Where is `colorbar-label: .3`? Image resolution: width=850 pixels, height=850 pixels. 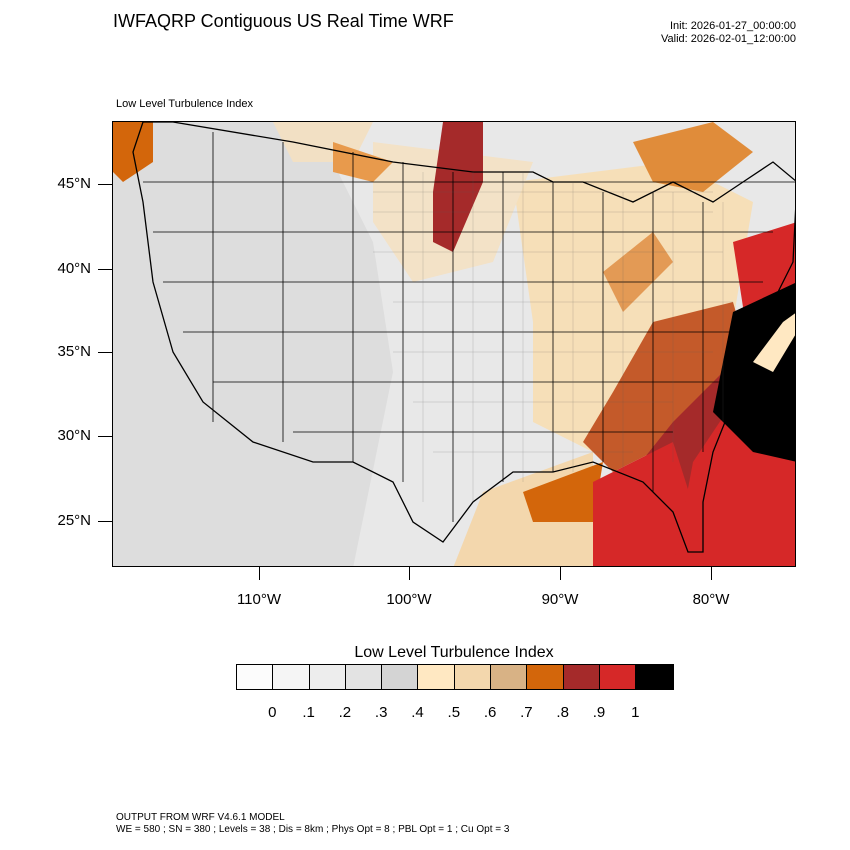
colorbar-label: .3 is located at coordinates (381, 712).